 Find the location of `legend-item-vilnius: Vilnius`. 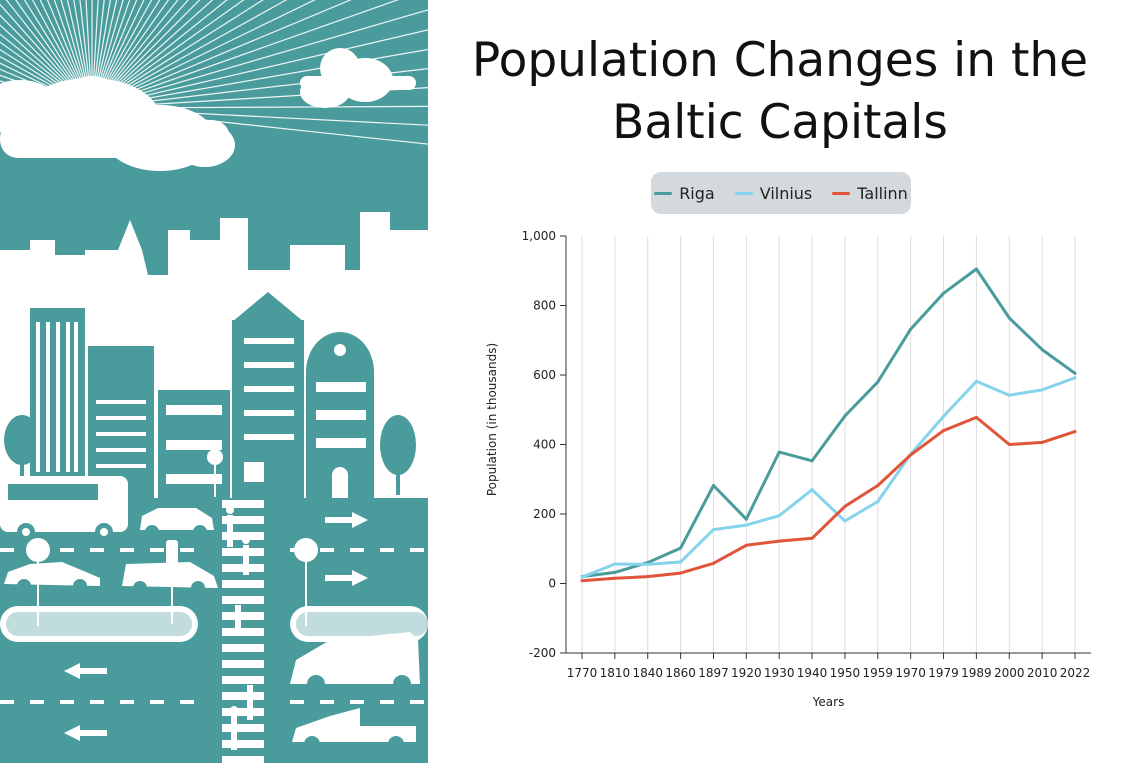

legend-item-vilnius: Vilnius is located at coordinates (774, 193).